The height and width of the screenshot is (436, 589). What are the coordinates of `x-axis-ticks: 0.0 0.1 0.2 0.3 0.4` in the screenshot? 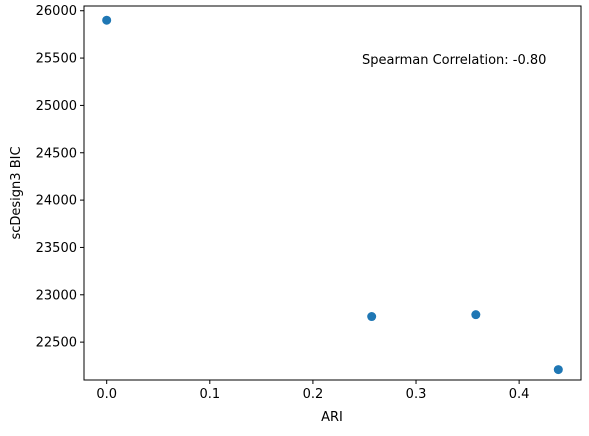 It's located at (312, 391).